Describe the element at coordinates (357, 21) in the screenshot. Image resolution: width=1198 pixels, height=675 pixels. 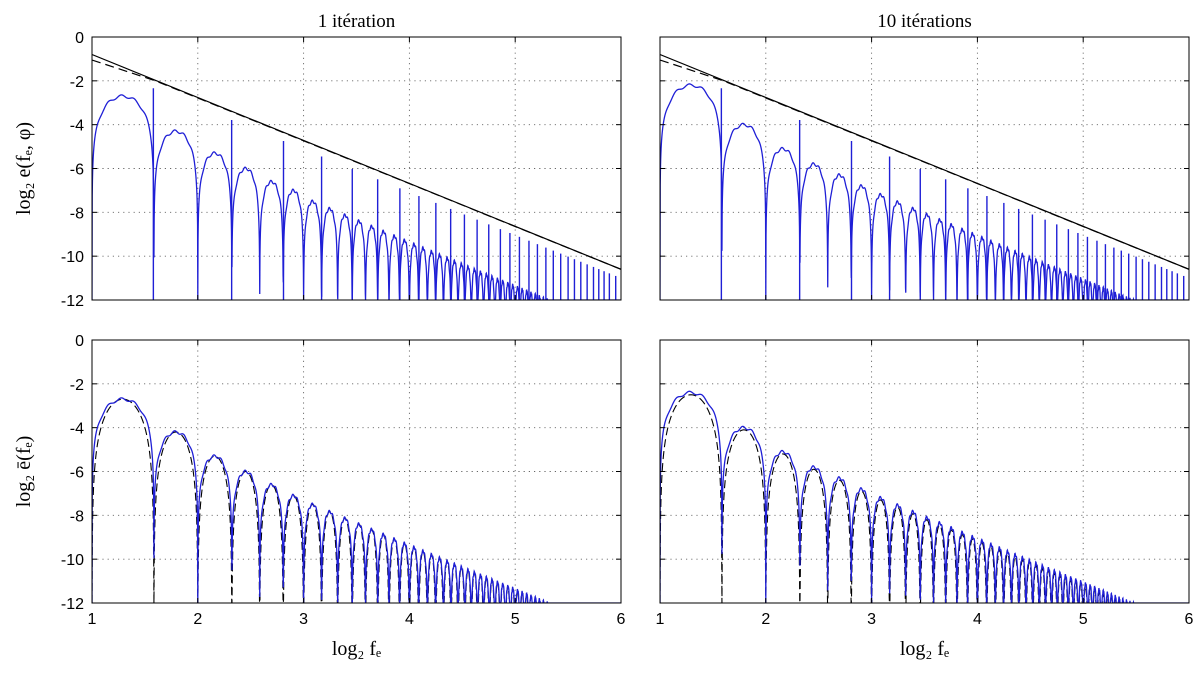
I see `chart-title: 1 itération` at that location.